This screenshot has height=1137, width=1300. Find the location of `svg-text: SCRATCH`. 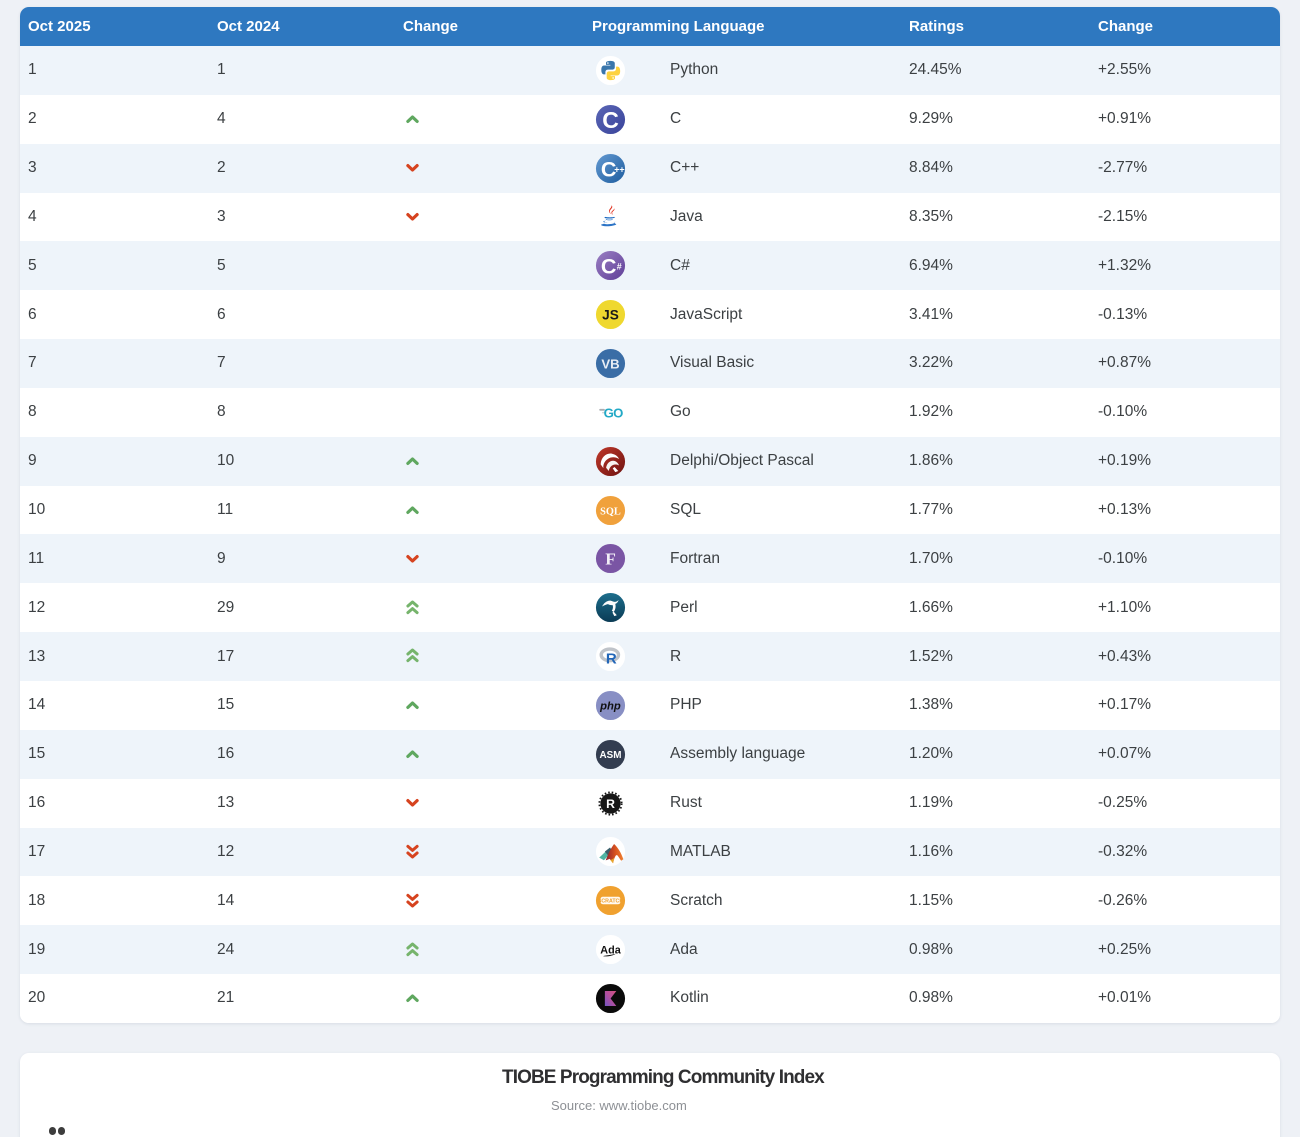

svg-text: SCRATCH is located at coordinates (610, 902).